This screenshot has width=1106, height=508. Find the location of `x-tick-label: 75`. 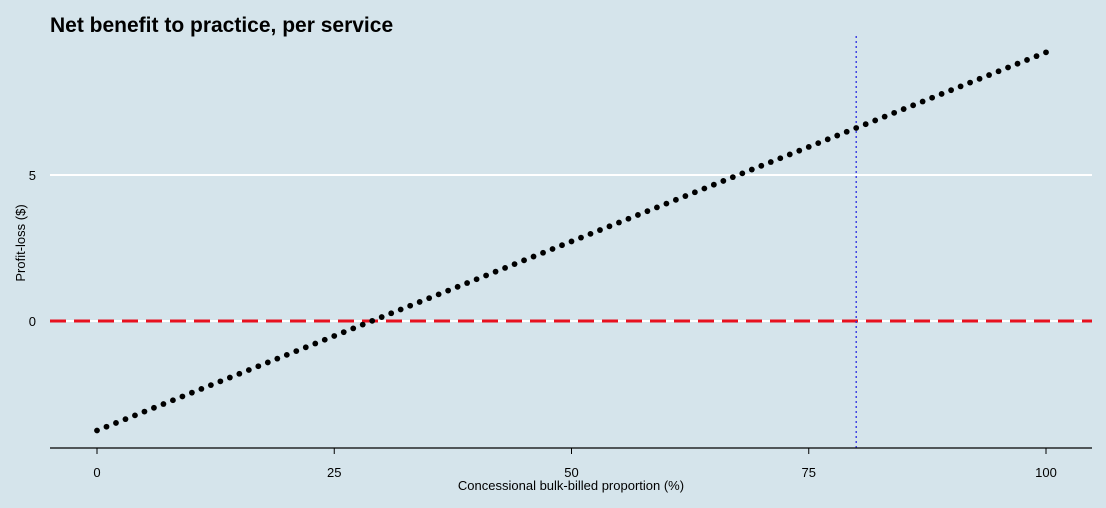

x-tick-label: 75 is located at coordinates (809, 472).